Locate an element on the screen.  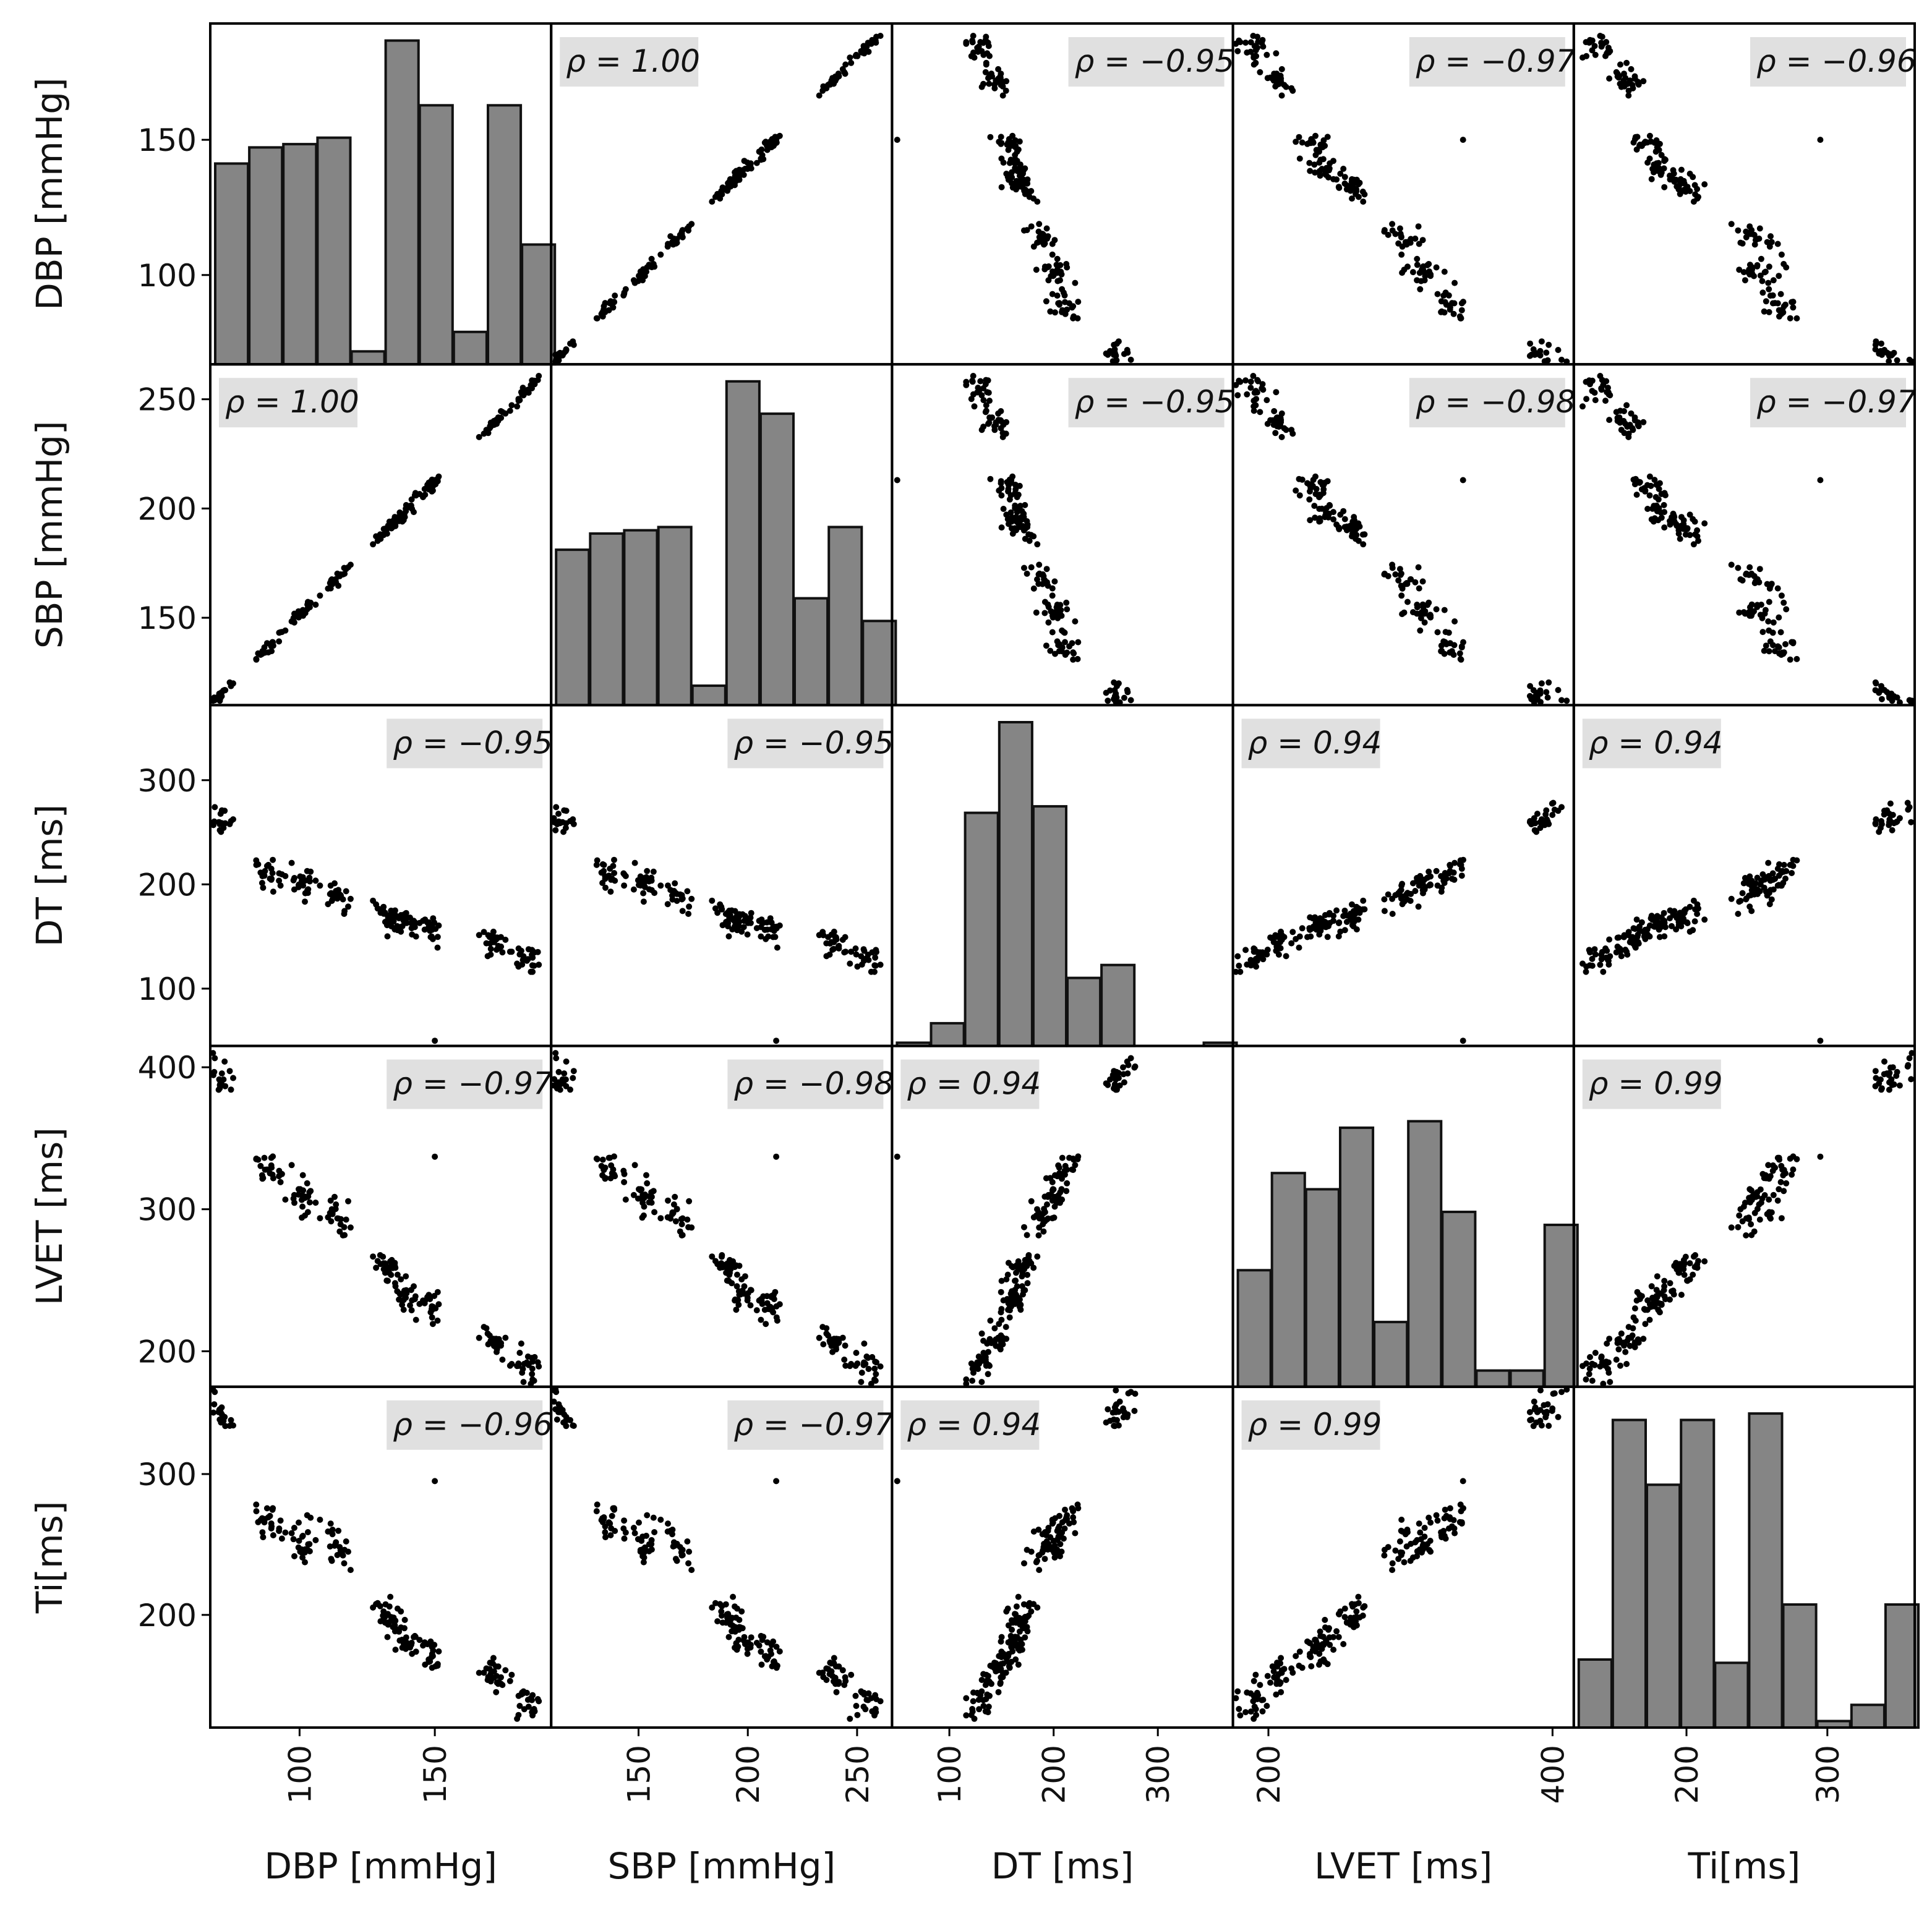
y-tick-label: 300 is located at coordinates (167, 1475).